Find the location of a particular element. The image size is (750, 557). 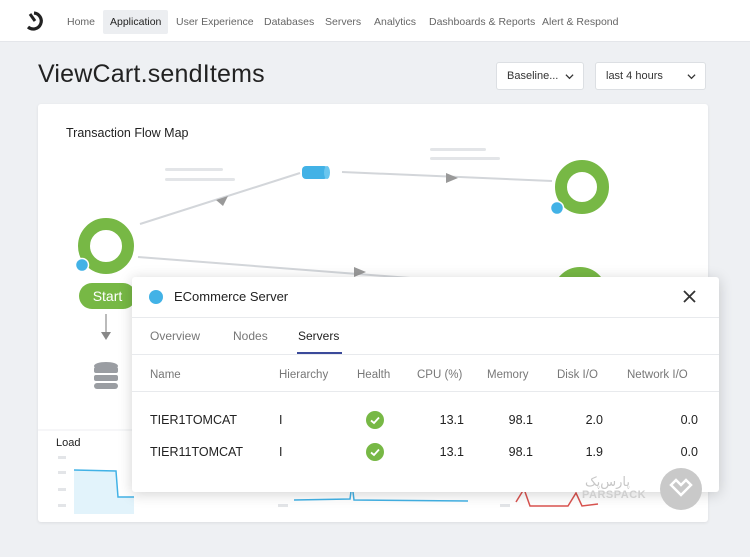

close-icon is located at coordinates (689, 296).